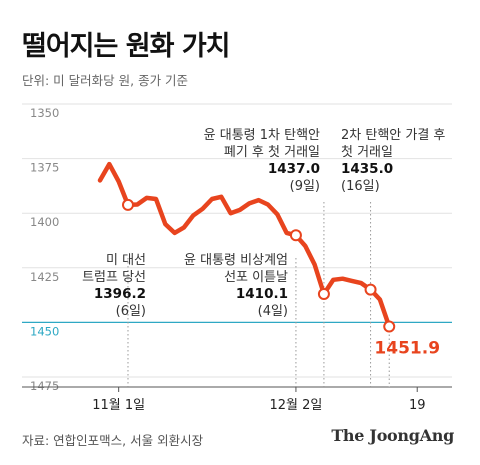 The image size is (480, 465). I want to click on annotation-date: (6일), so click(131, 311).